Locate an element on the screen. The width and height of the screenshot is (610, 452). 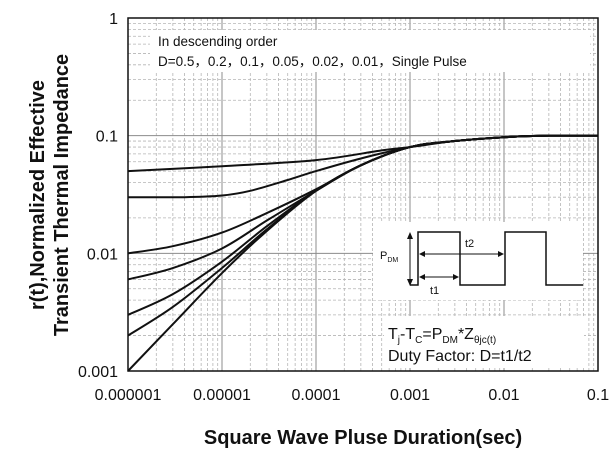
pdm-arrow-head-top is located at coordinates (410, 235).